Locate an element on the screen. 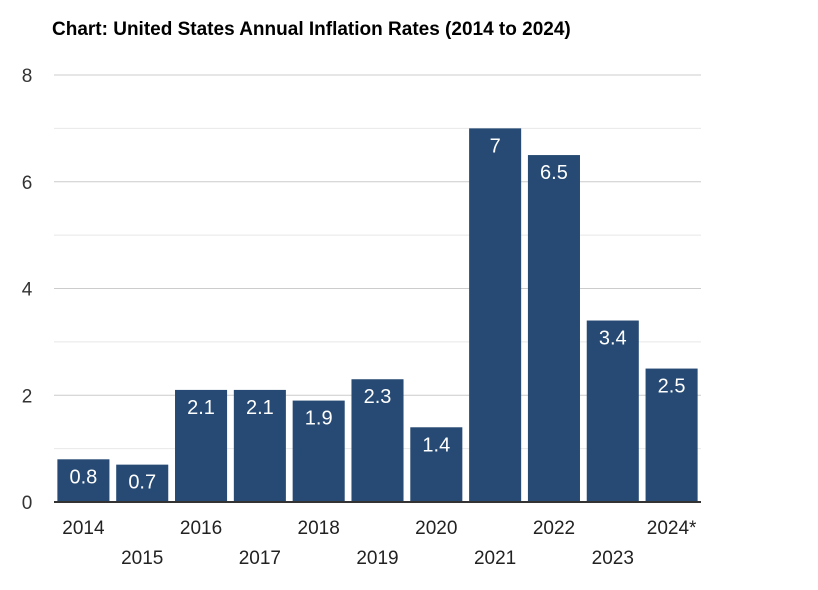 This screenshot has height=590, width=818. y-tick-label: 8 is located at coordinates (27, 76).